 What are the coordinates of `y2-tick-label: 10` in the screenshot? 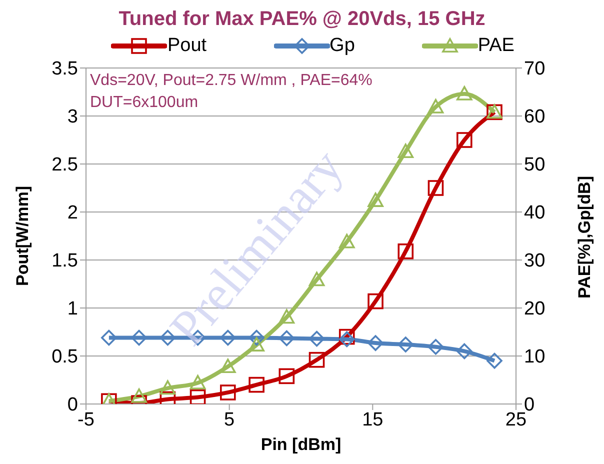 It's located at (535, 357).